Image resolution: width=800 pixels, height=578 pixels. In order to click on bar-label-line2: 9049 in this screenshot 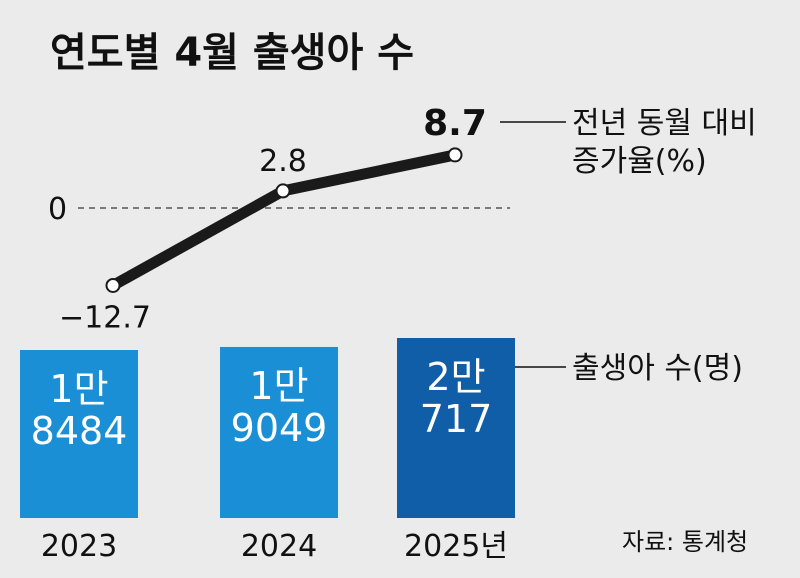, I will do `click(279, 428)`.